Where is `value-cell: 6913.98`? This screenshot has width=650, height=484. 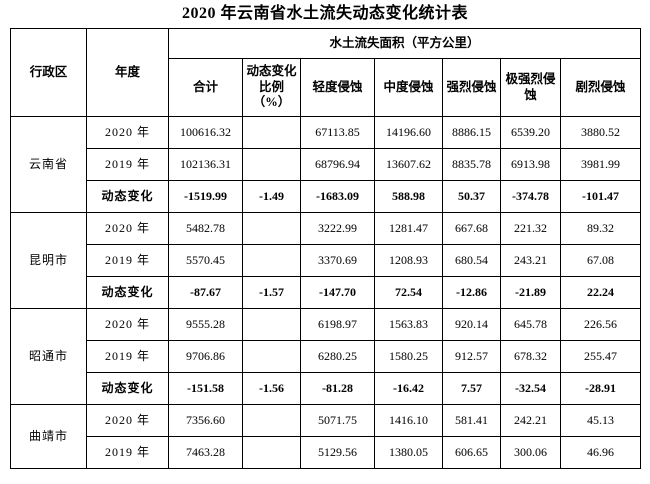 value-cell: 6913.98 is located at coordinates (530, 164).